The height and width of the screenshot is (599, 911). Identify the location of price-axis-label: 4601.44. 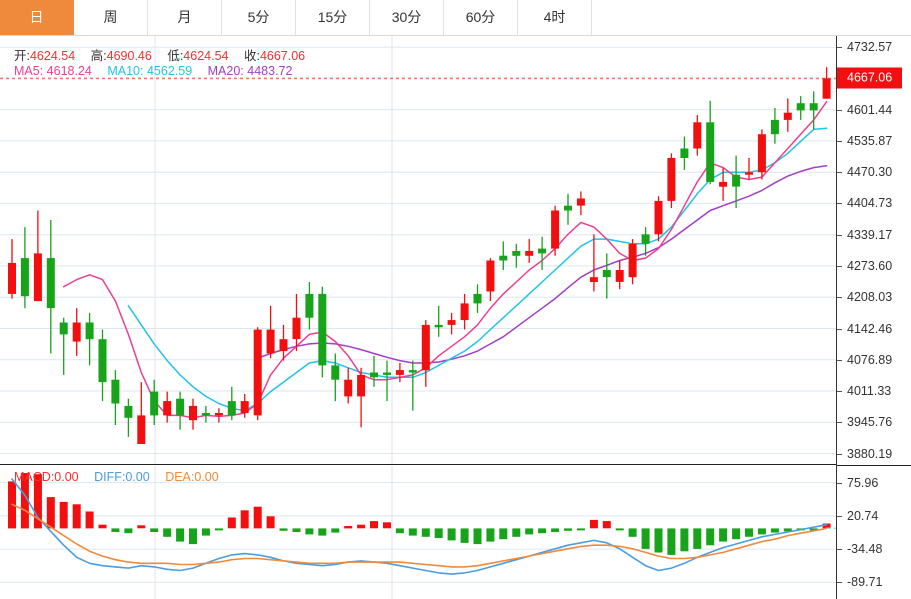
(870, 109).